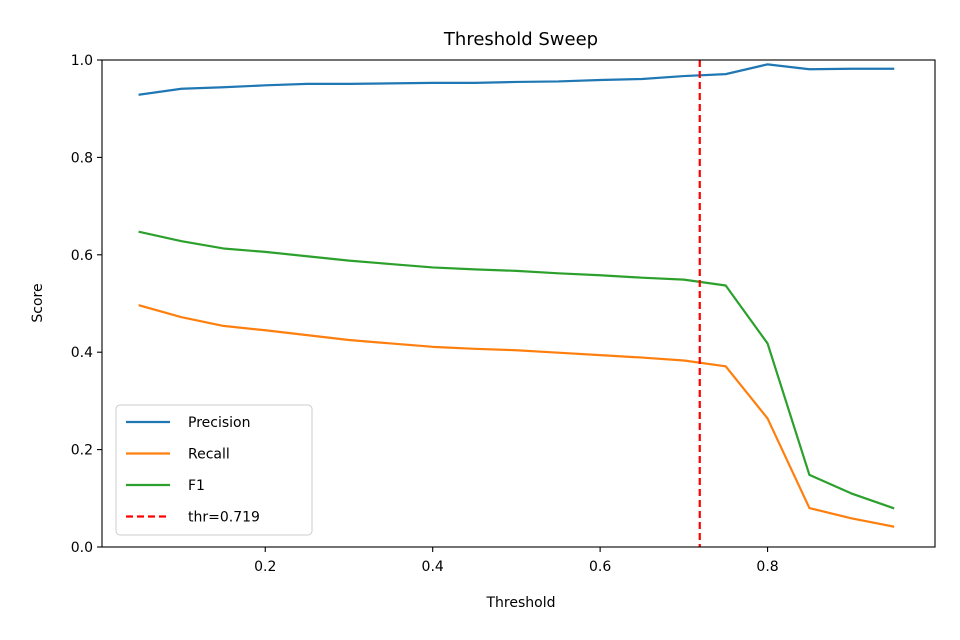 Image resolution: width=960 pixels, height=640 pixels. Describe the element at coordinates (38, 302) in the screenshot. I see `y-axis-label: Score` at that location.